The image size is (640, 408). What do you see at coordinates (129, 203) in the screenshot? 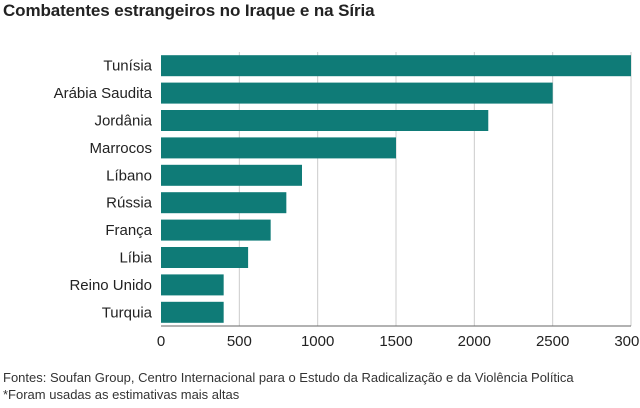
I see `category-label: Rússia` at bounding box center [129, 203].